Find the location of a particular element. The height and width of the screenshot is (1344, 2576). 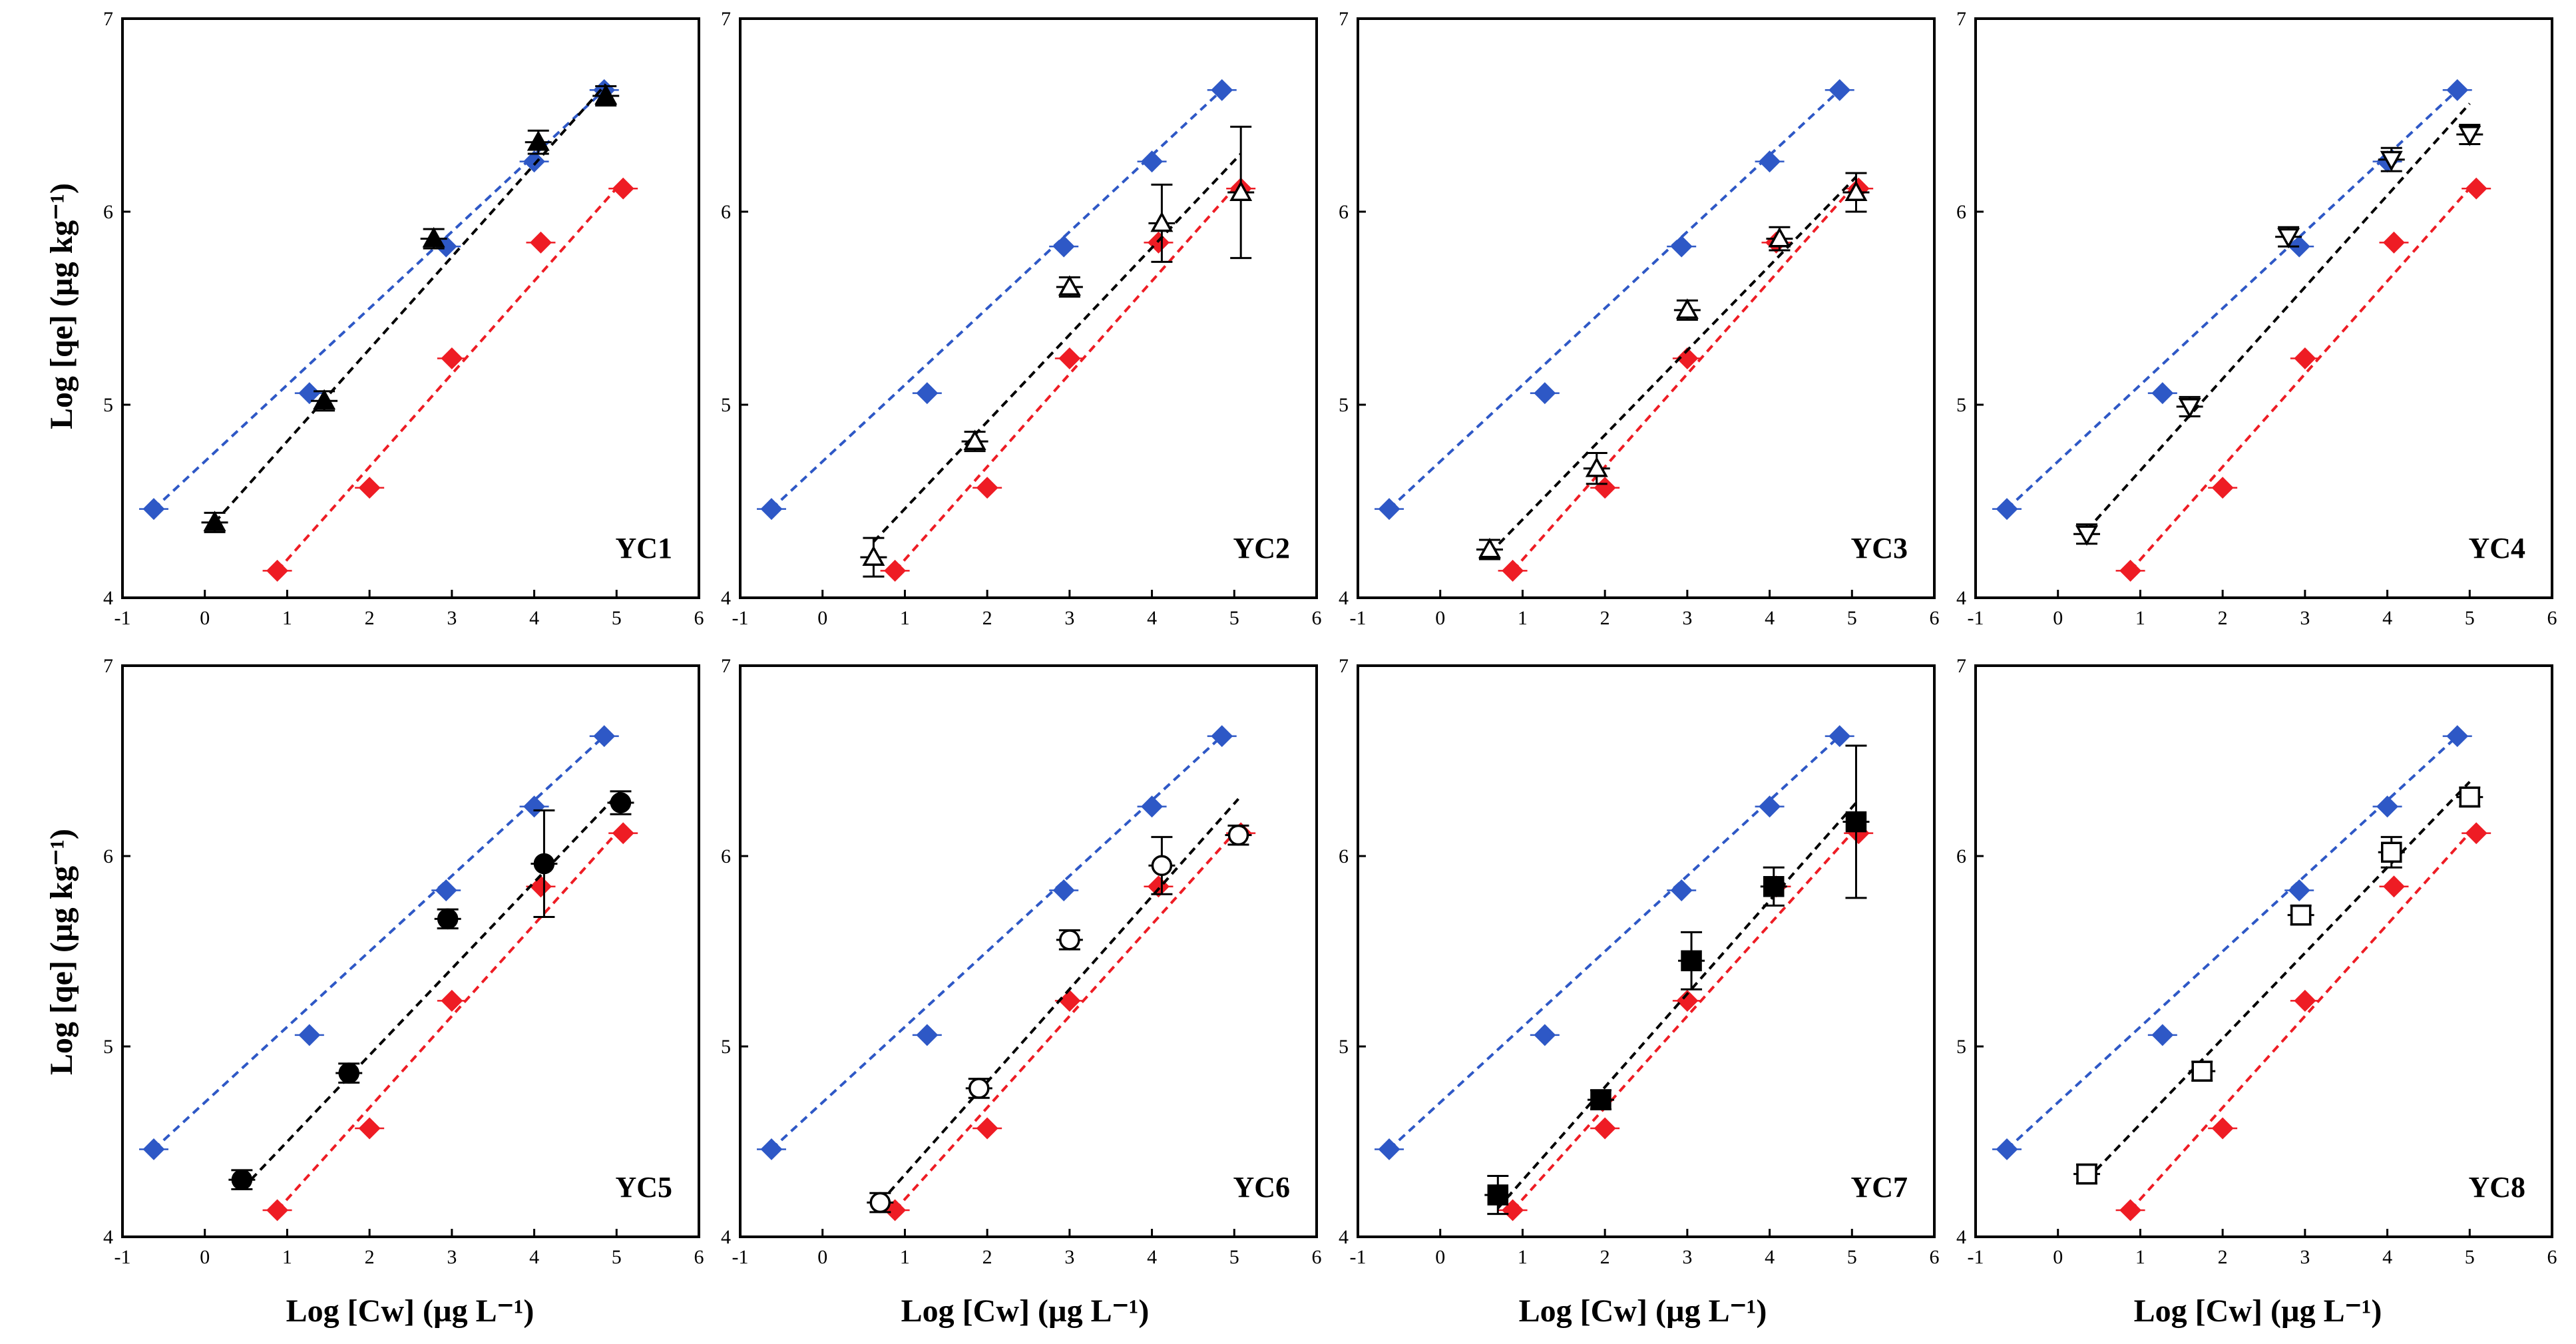

x-tick-label: 6 is located at coordinates (2552, 618).